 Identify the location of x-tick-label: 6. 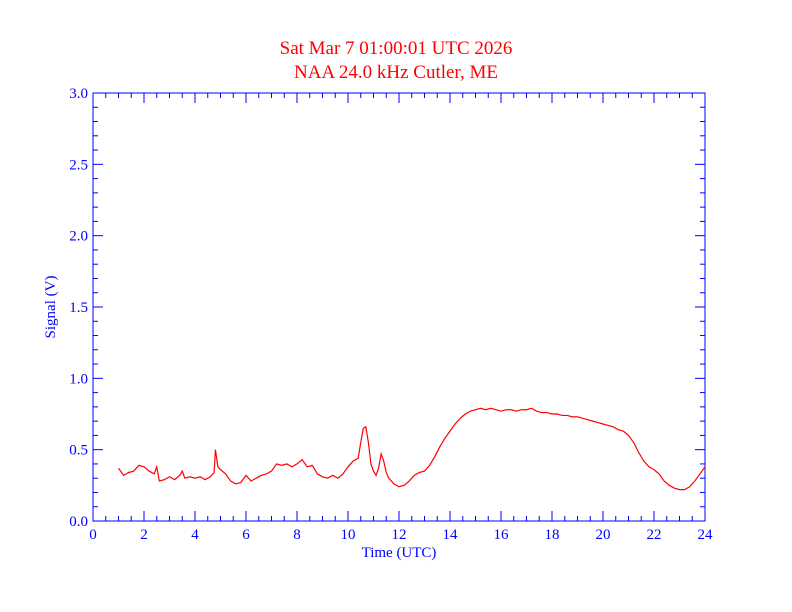
(246, 535).